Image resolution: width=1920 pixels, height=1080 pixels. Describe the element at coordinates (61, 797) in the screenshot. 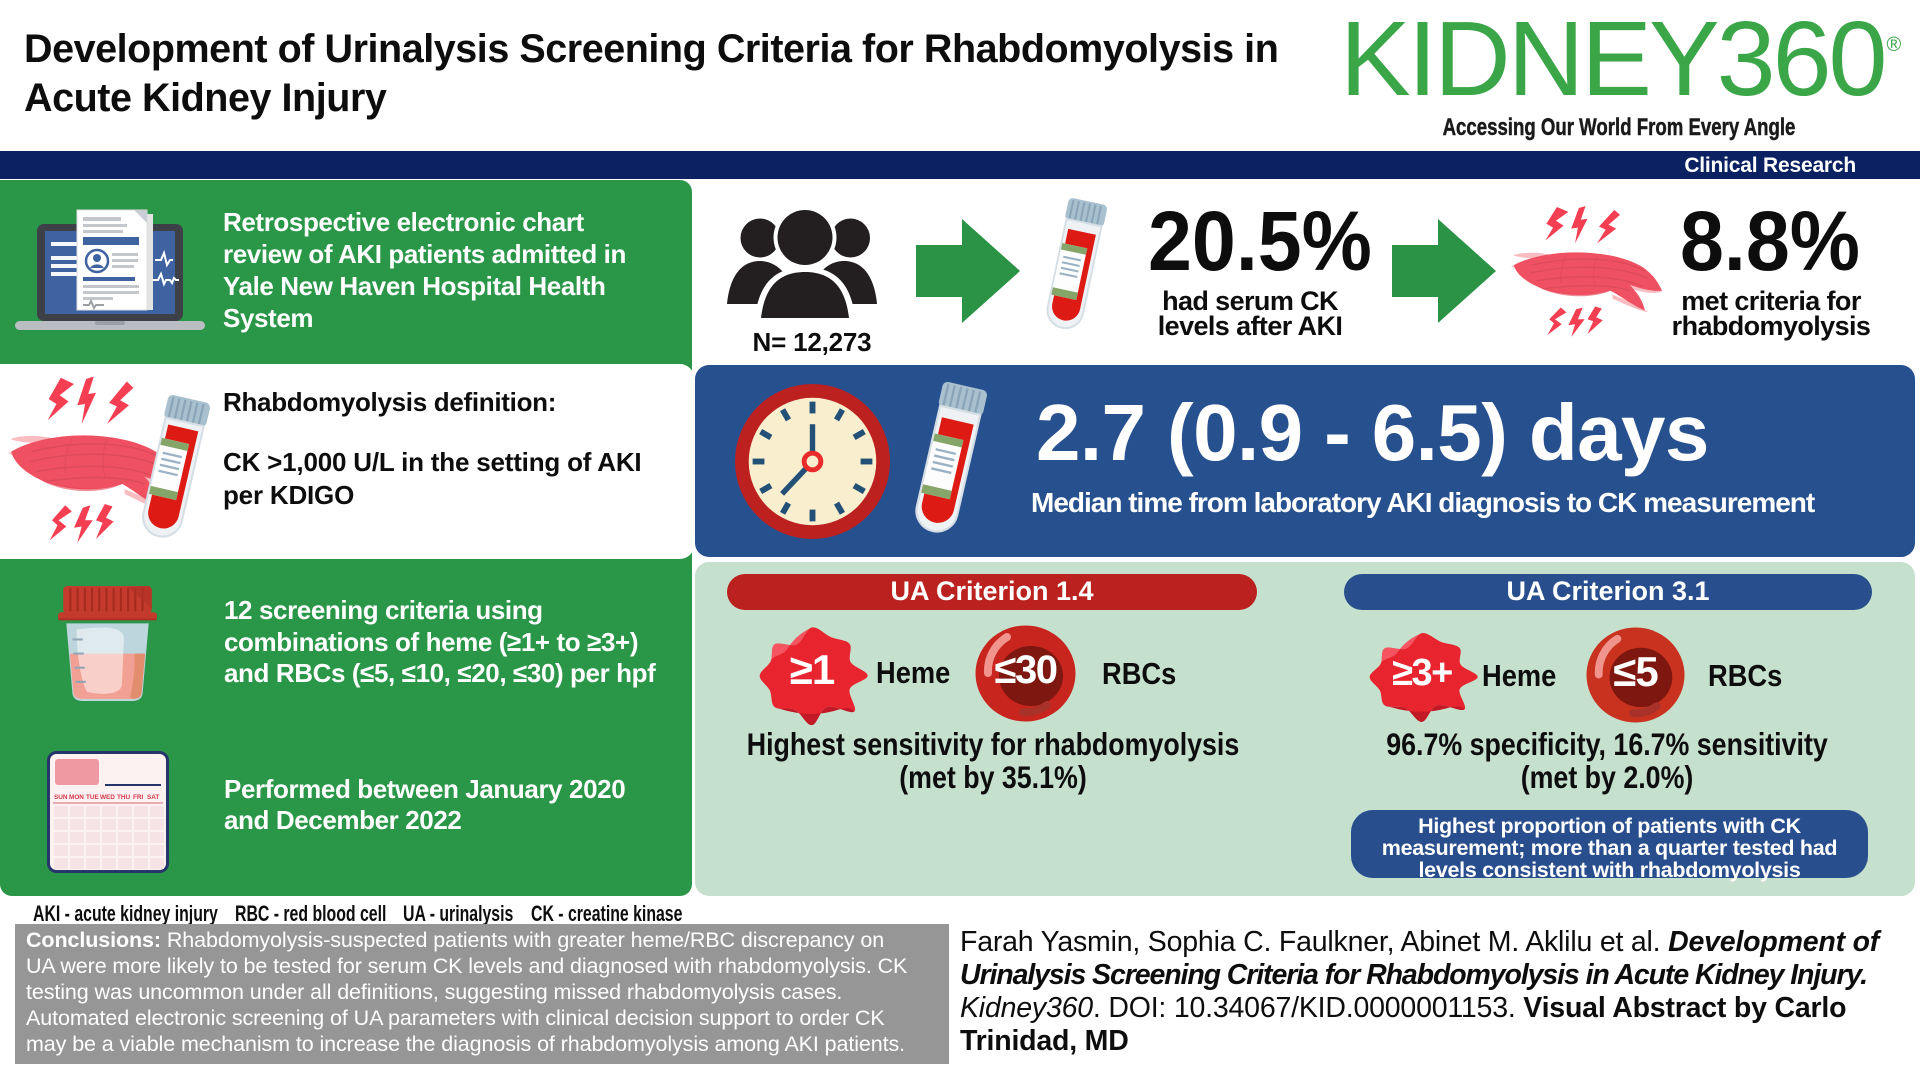

I see `svg-text: SUN` at that location.